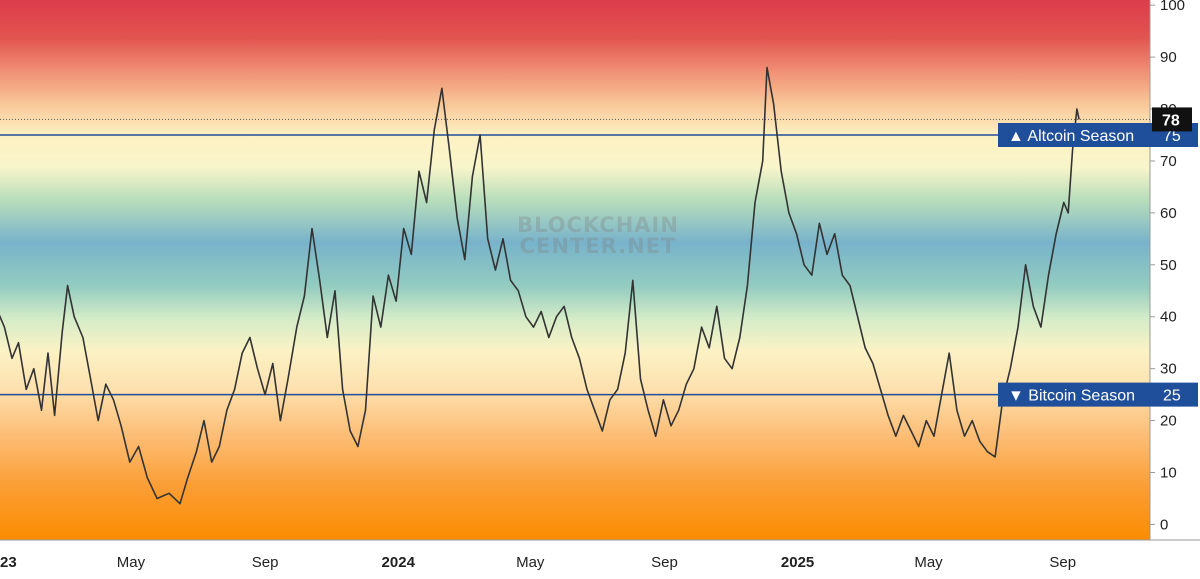  I want to click on y-tick-label: 50, so click(1168, 265).